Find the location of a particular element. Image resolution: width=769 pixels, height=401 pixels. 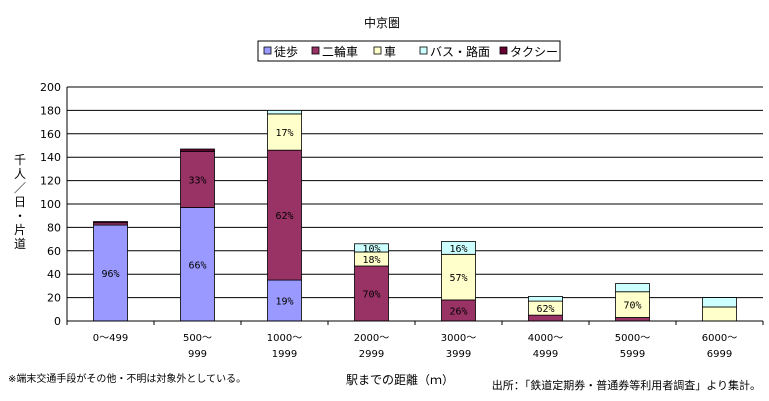

legend-box is located at coordinates (409, 51).